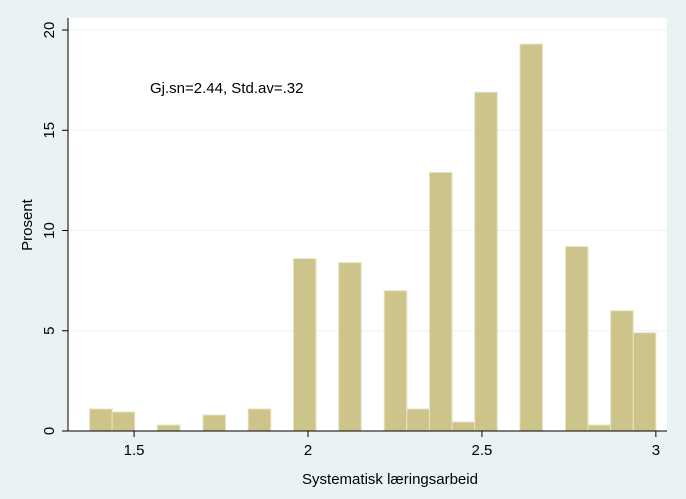 The height and width of the screenshot is (499, 686). I want to click on x-tick-label: 2, so click(308, 450).